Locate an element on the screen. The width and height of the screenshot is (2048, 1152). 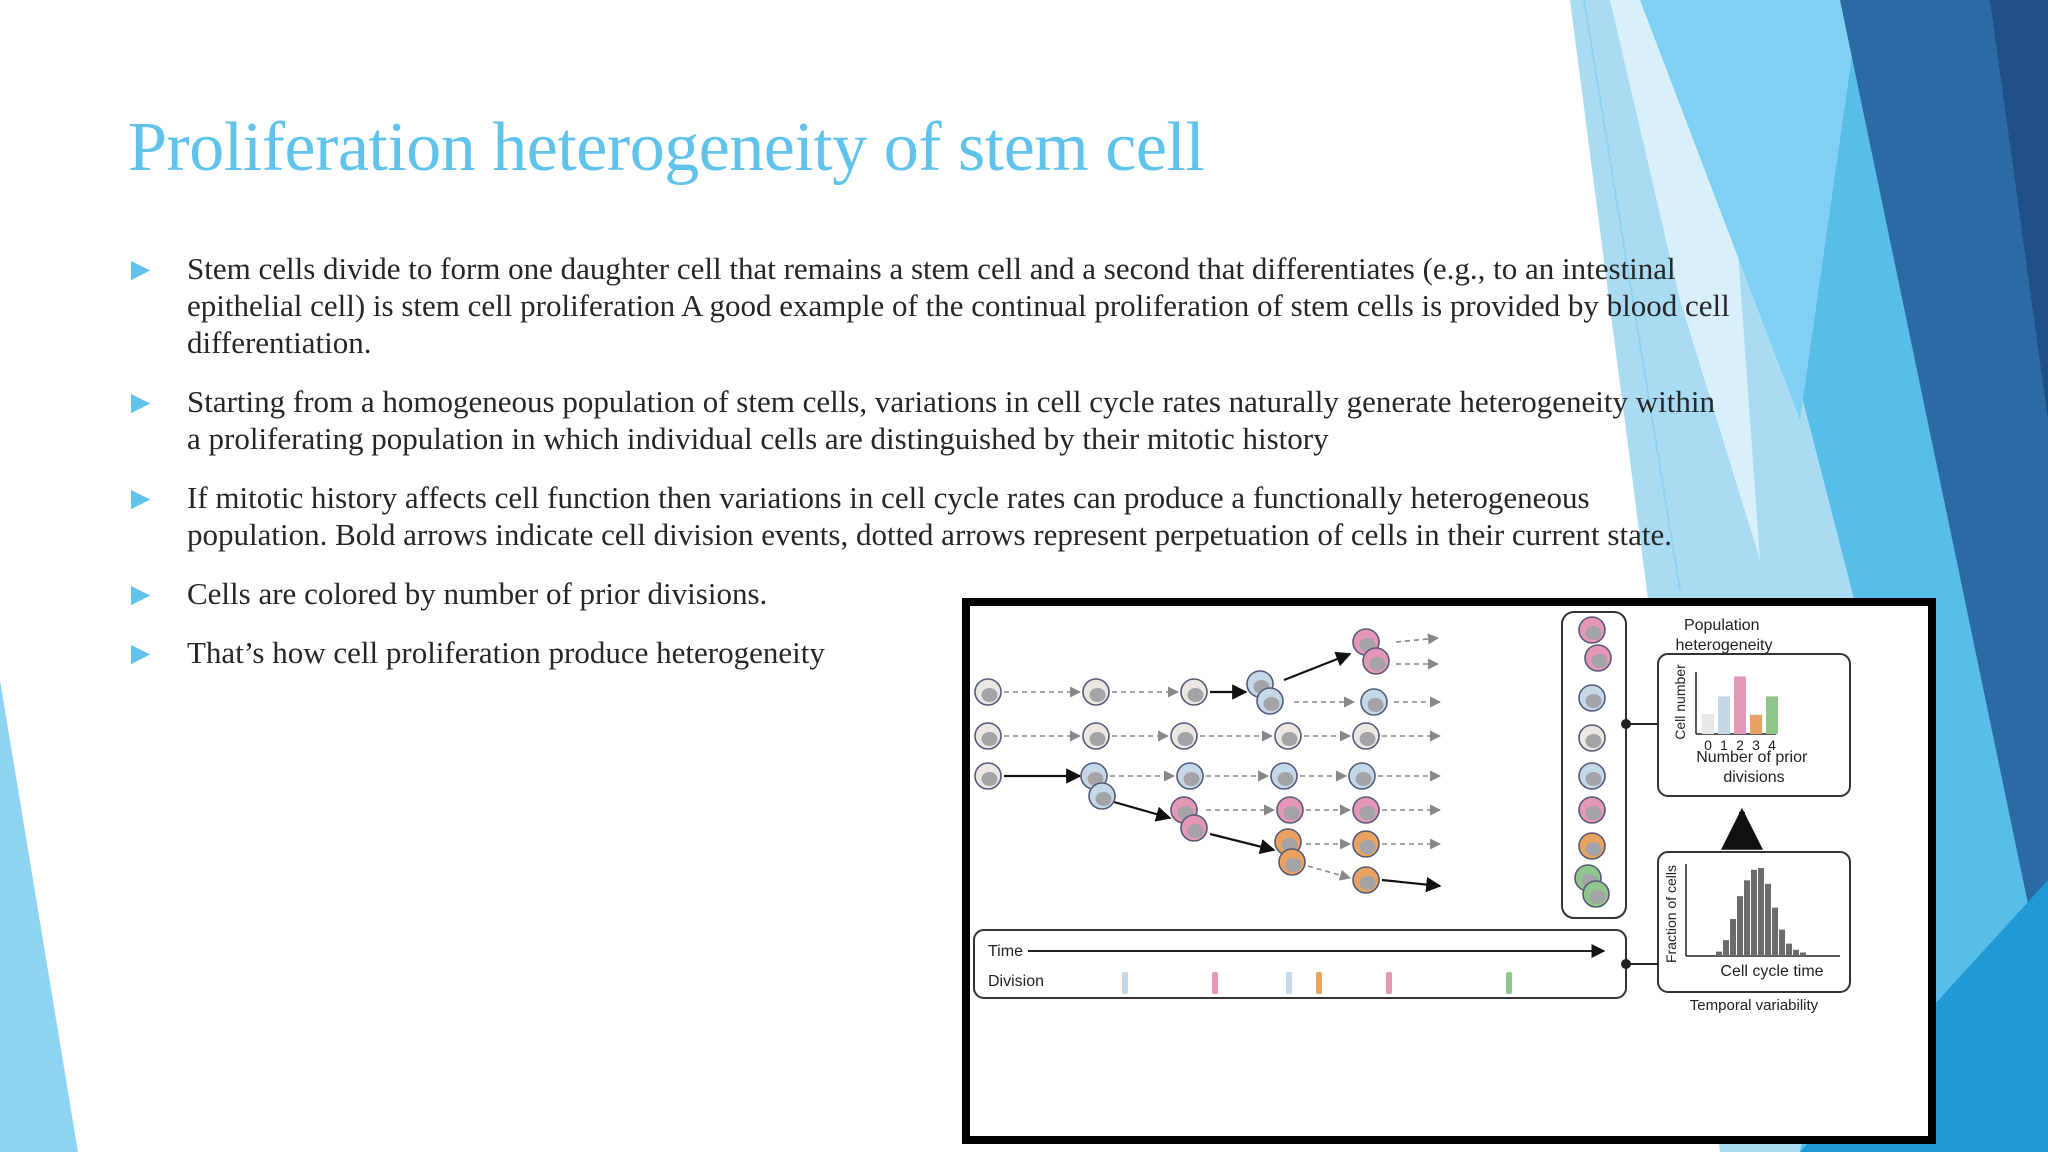
histogram-box is located at coordinates (1754, 725).